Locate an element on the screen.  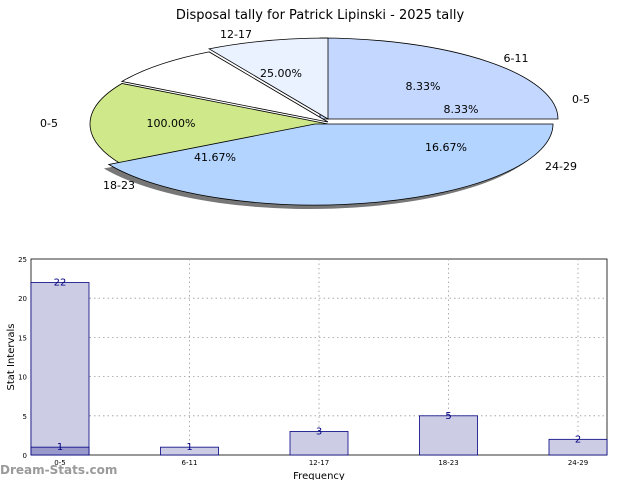
watermark: Dream-Stats.com is located at coordinates (58, 470).